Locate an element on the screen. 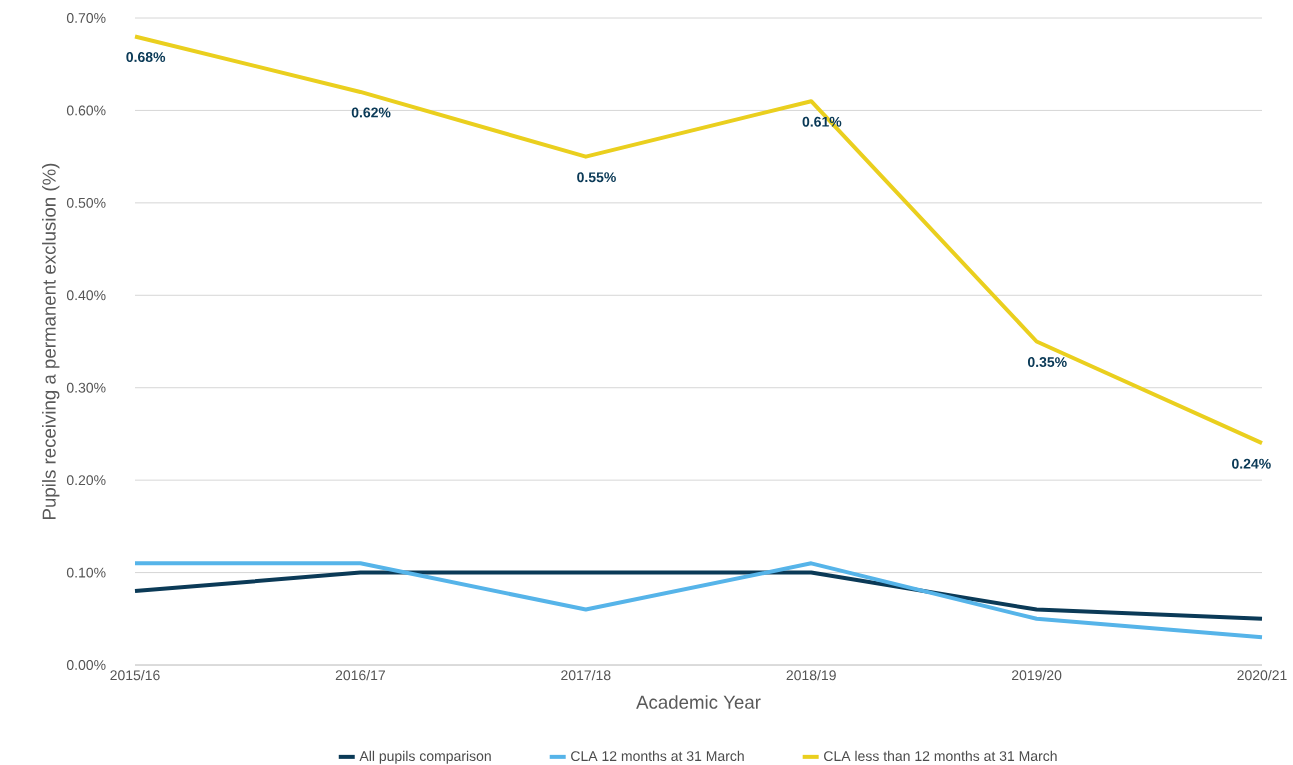  y-tick-label: 0.10% is located at coordinates (86, 572).